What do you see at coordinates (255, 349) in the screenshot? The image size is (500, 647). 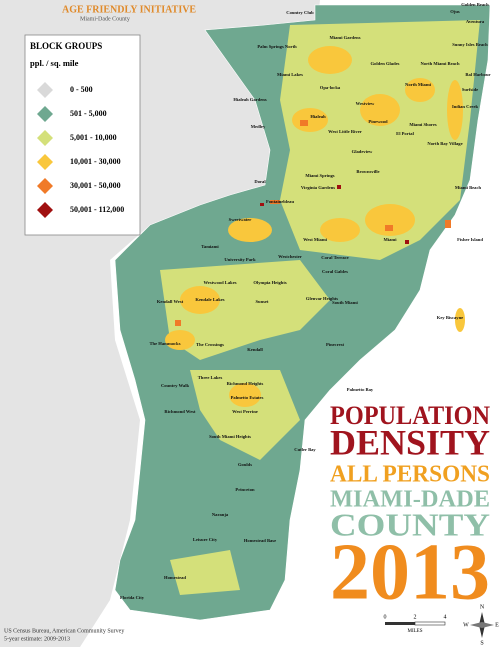 I see `place-label: Kendall` at bounding box center [255, 349].